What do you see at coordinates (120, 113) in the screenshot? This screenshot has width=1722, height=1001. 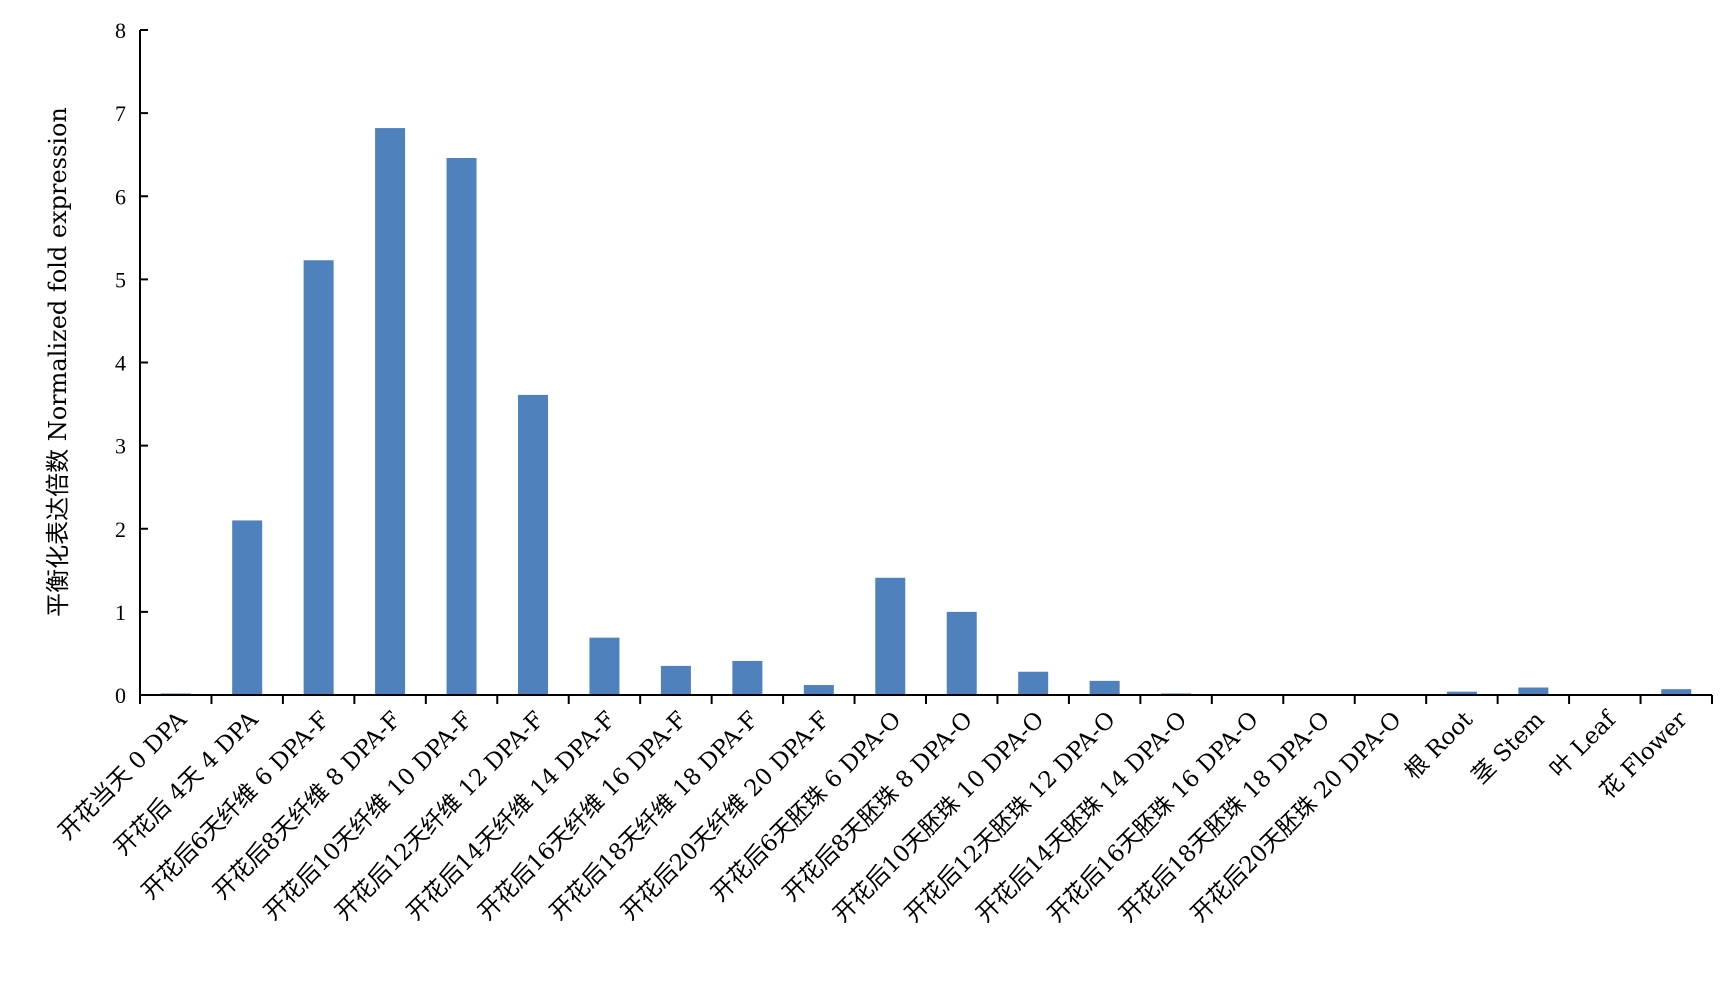 I see `y-tick-label: 7` at bounding box center [120, 113].